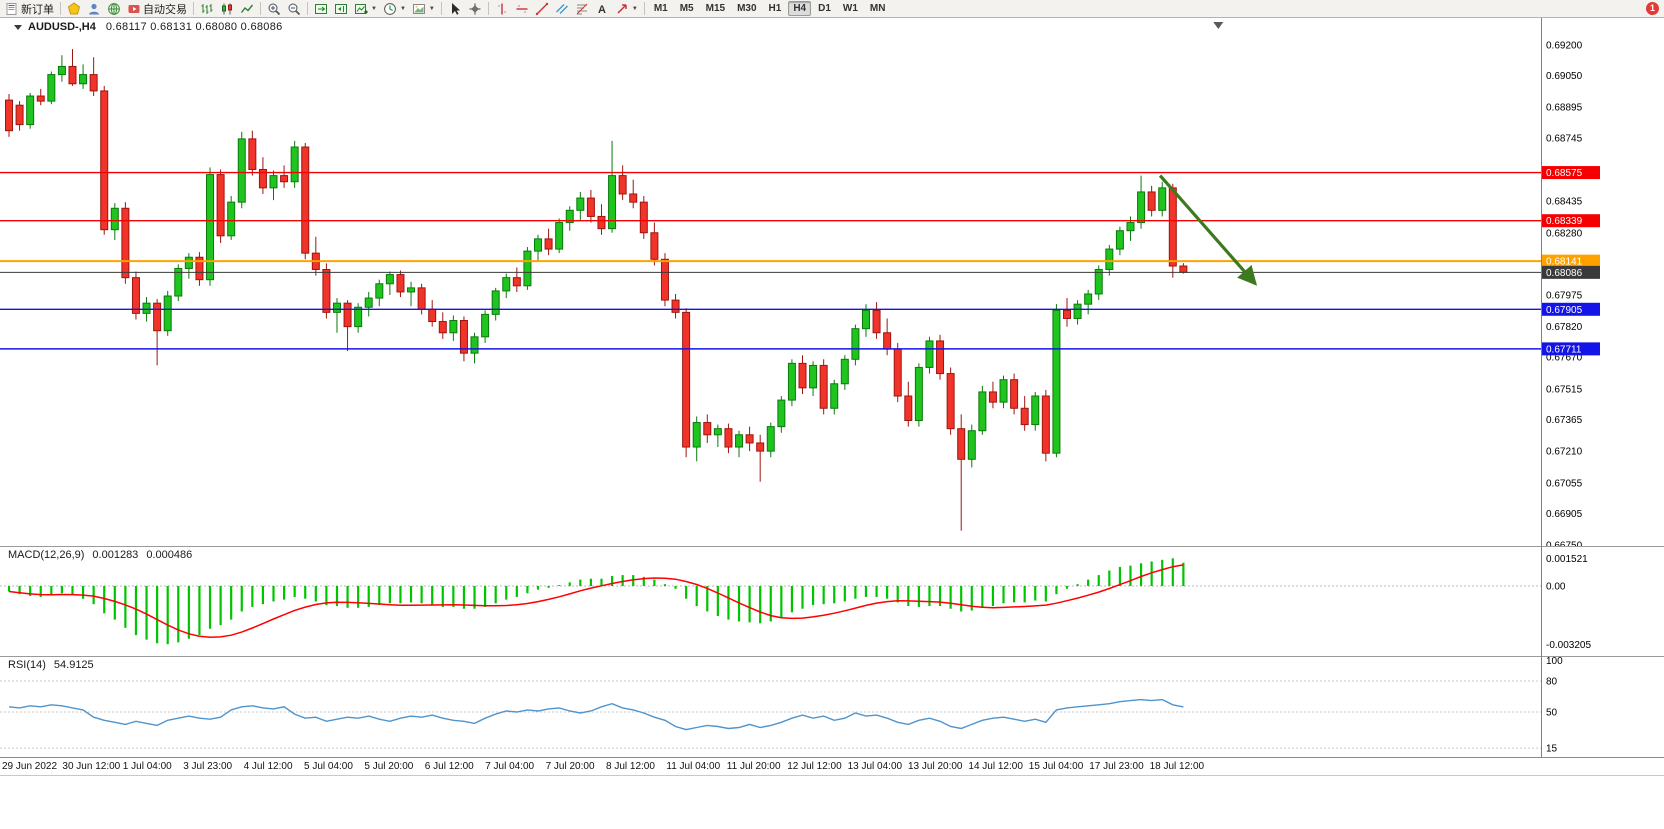  What do you see at coordinates (522, 9) in the screenshot?
I see `horizontal-line-button` at bounding box center [522, 9].